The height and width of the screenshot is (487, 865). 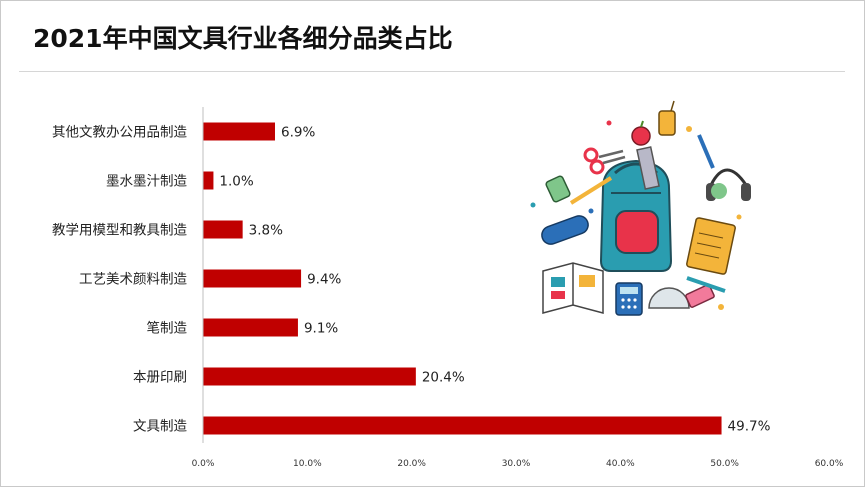 What do you see at coordinates (443, 378) in the screenshot?
I see `value-label: 20.4%` at bounding box center [443, 378].